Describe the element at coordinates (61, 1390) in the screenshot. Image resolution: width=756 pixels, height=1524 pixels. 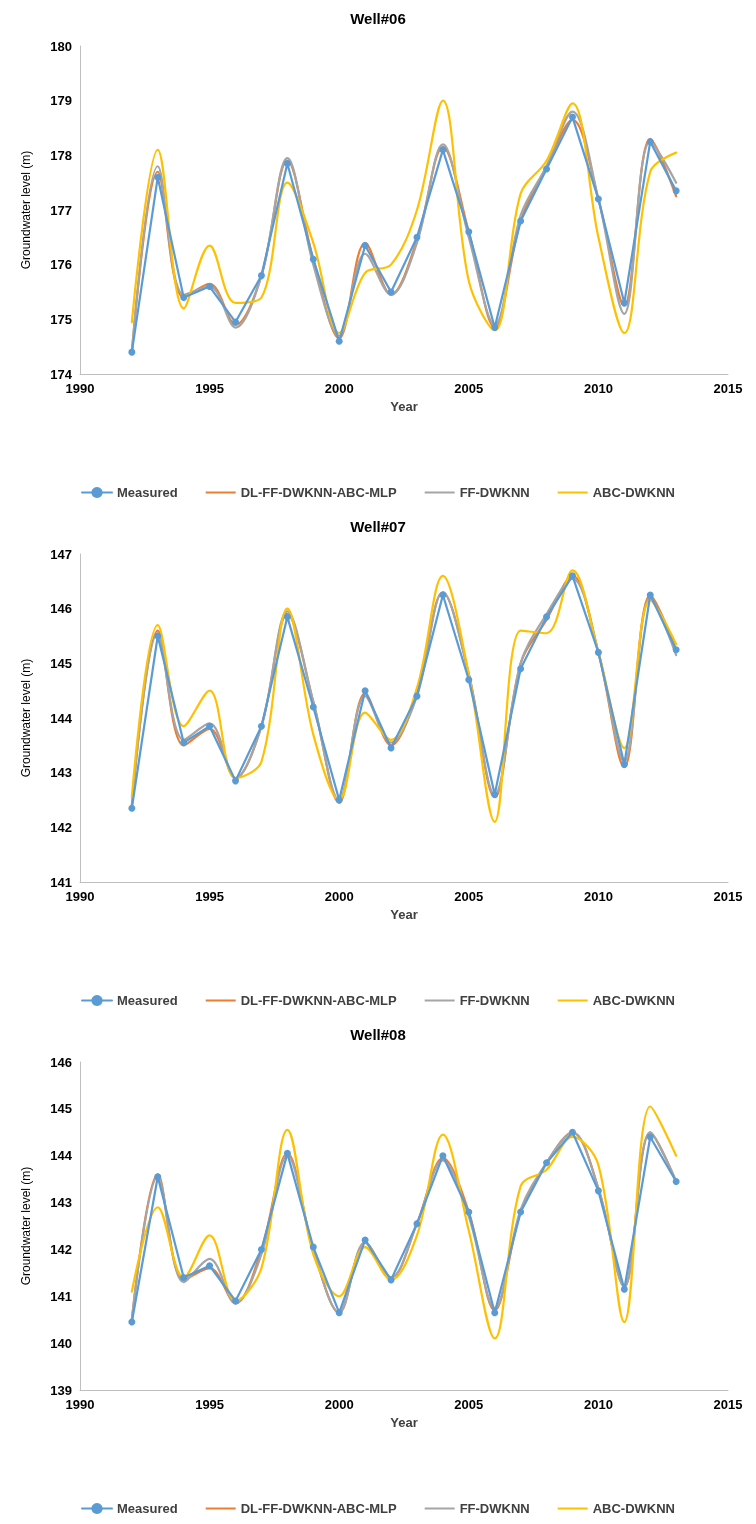
I see `y-tick-label: 139` at that location.